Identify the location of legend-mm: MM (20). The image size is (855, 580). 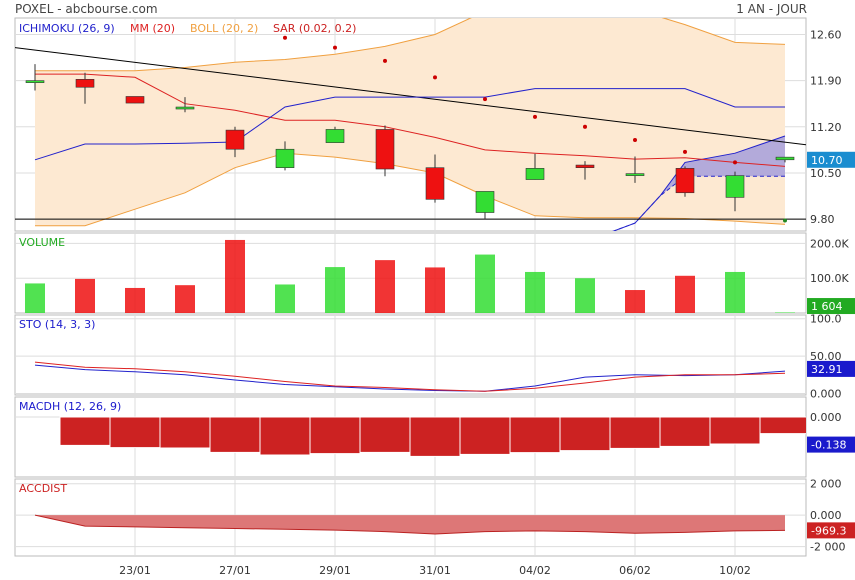
(152, 28).